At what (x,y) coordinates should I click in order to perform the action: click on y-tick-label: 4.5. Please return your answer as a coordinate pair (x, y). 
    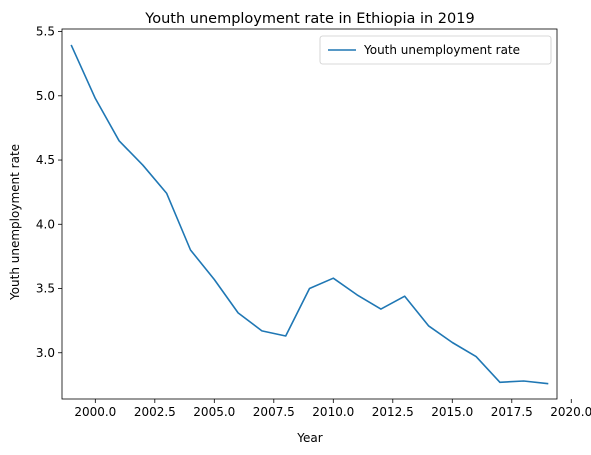
    Looking at the image, I should click on (45, 160).